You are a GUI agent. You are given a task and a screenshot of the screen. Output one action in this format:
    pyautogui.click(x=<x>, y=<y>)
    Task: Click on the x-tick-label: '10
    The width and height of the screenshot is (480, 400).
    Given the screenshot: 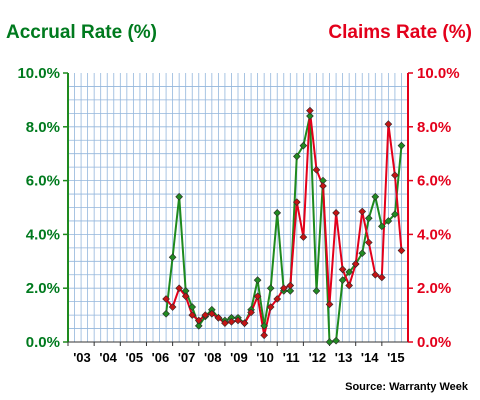 What is the action you would take?
    pyautogui.click(x=265, y=357)
    